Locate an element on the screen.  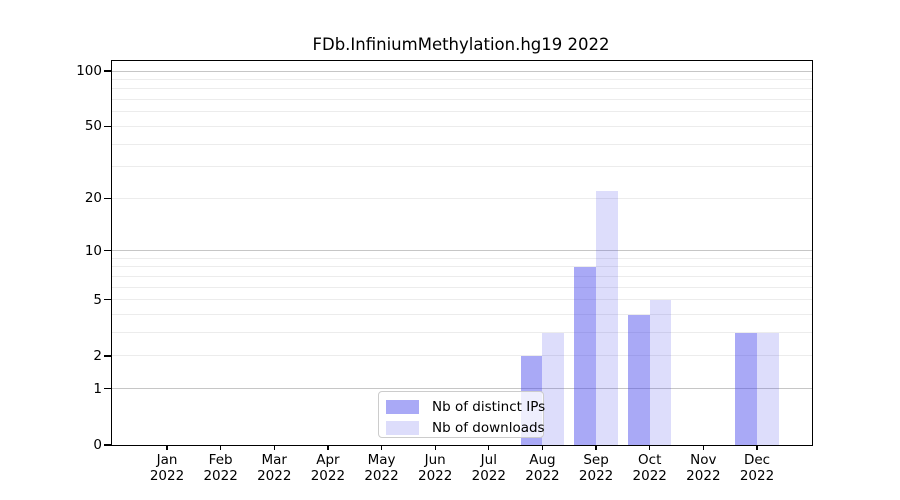
y-tick-label: 2 is located at coordinates (97, 355).